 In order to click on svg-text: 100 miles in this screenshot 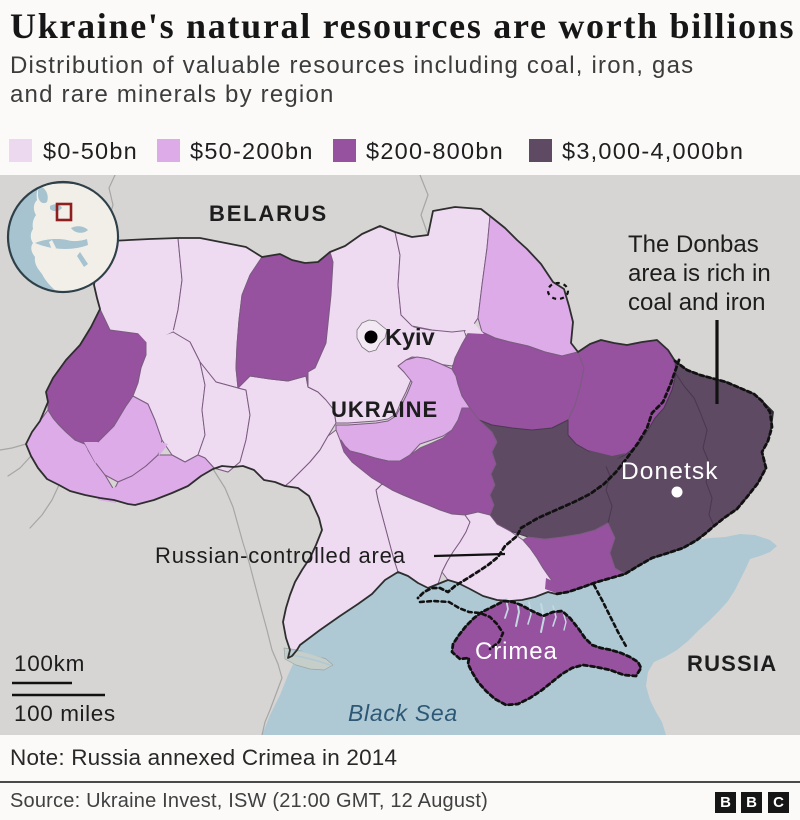, I will do `click(65, 713)`.